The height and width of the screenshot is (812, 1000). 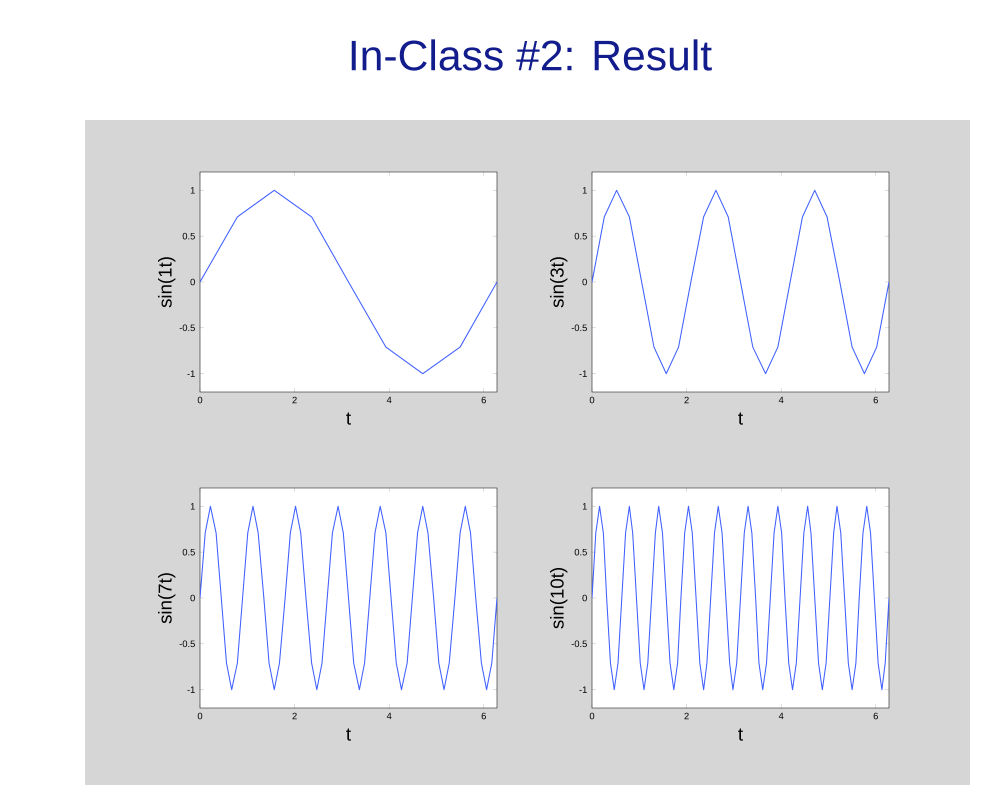 What do you see at coordinates (167, 598) in the screenshot?
I see `y-axis-title: sin(7t)` at bounding box center [167, 598].